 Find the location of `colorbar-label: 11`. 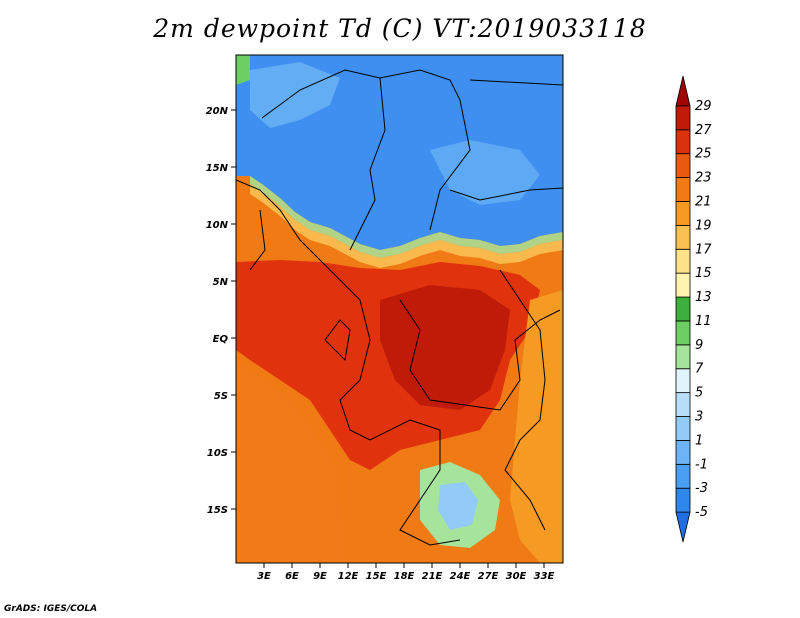

colorbar-label: 11 is located at coordinates (703, 321).